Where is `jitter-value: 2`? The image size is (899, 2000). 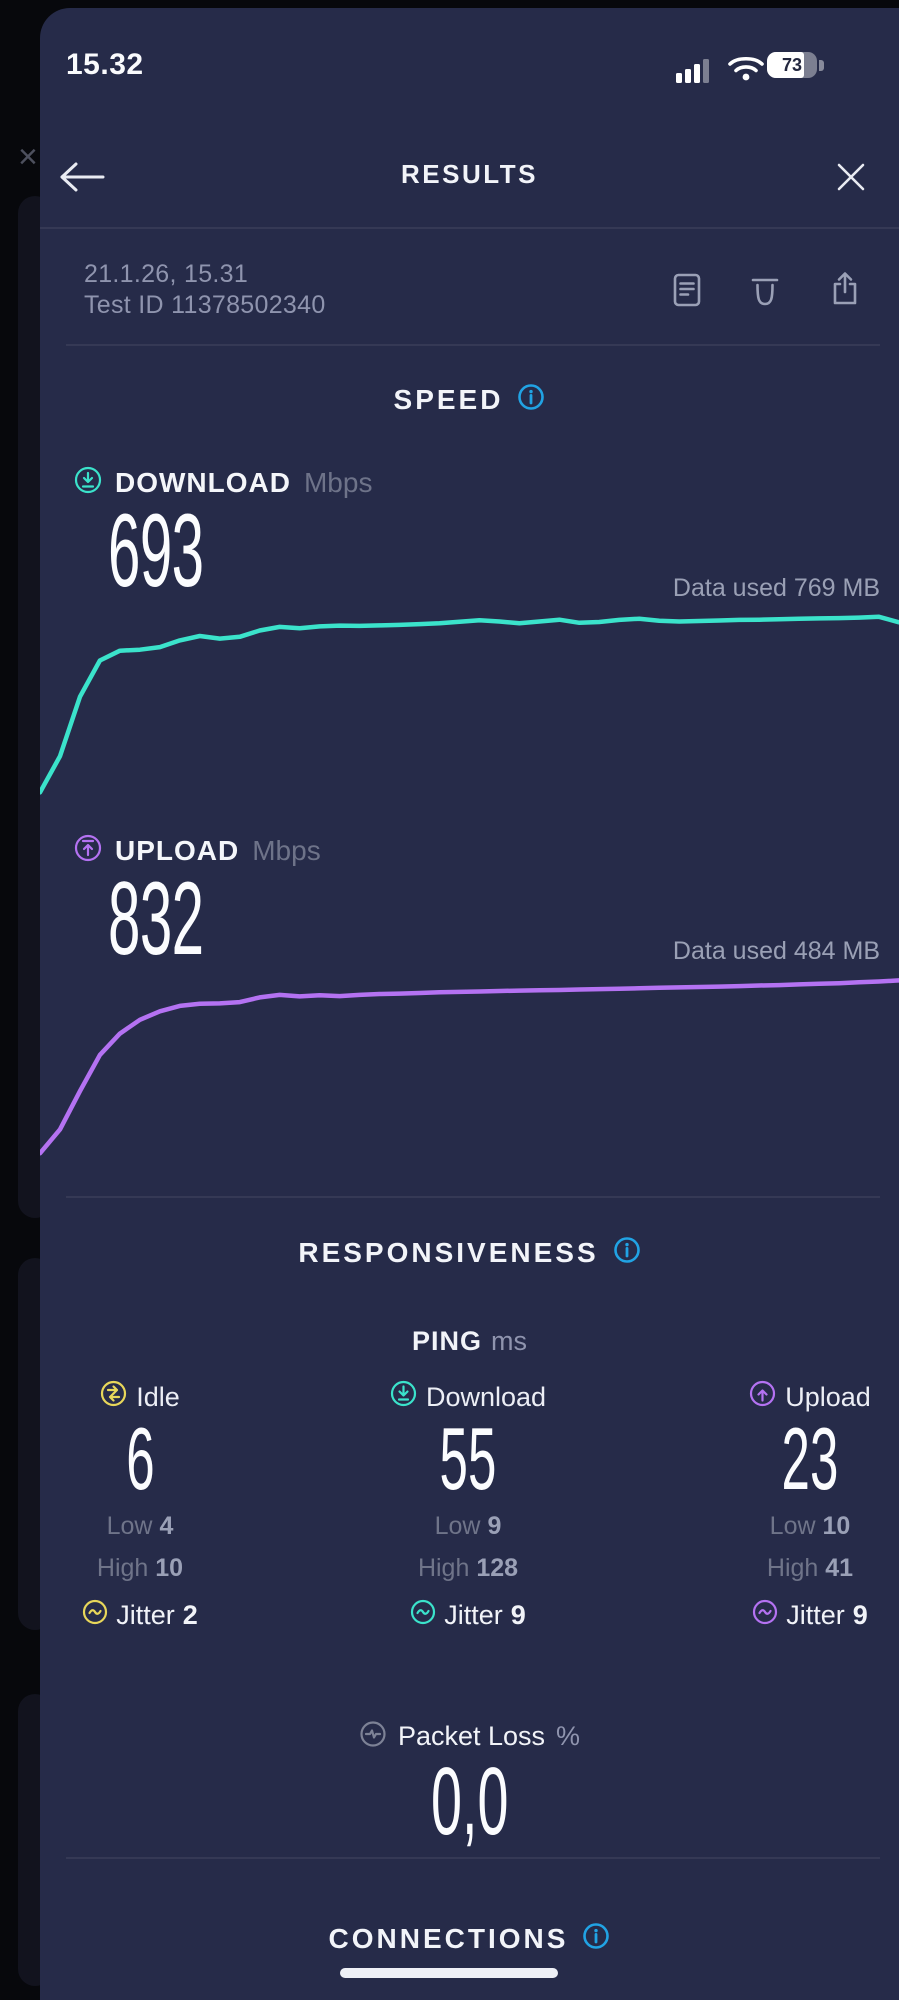
jitter-value: 2 is located at coordinates (190, 1614).